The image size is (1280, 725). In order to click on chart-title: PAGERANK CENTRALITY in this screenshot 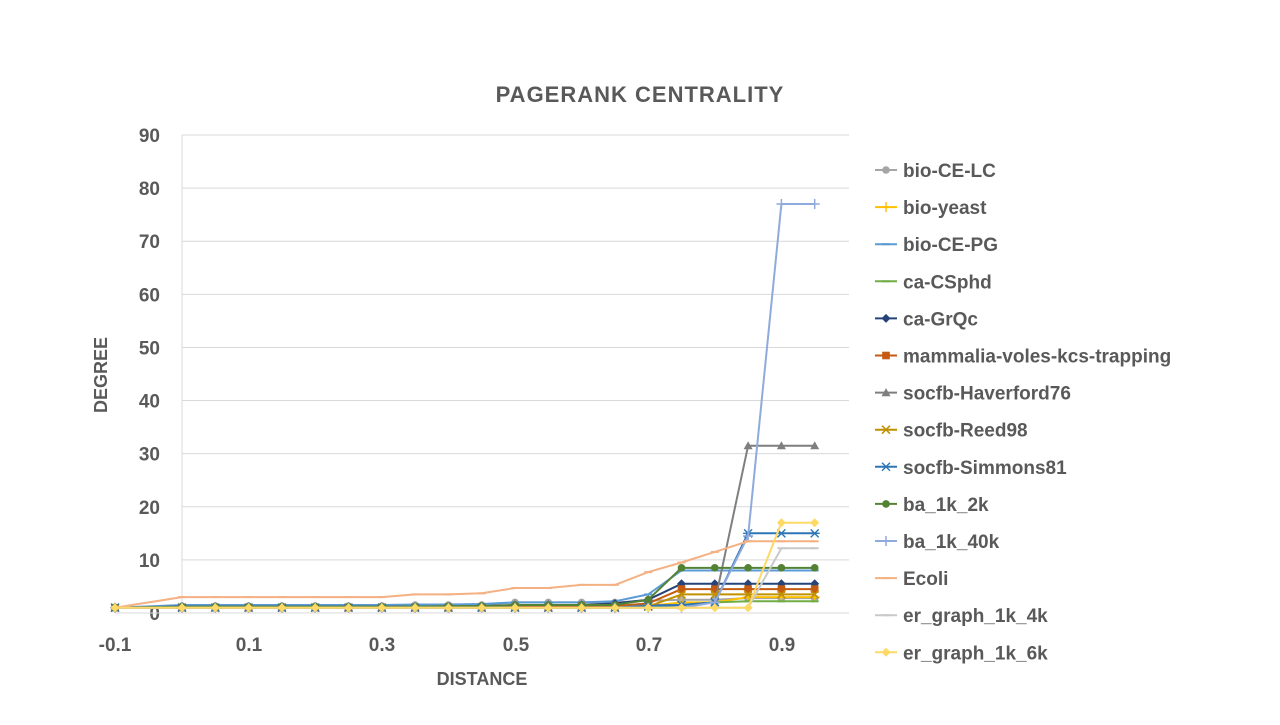, I will do `click(640, 94)`.